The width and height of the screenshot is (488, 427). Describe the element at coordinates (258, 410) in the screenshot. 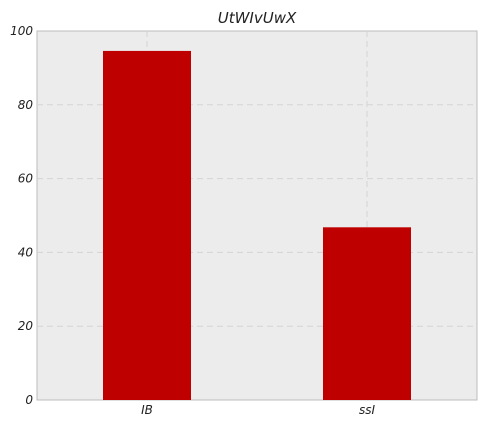

I see `x-tick-labels: IB ssI` at that location.